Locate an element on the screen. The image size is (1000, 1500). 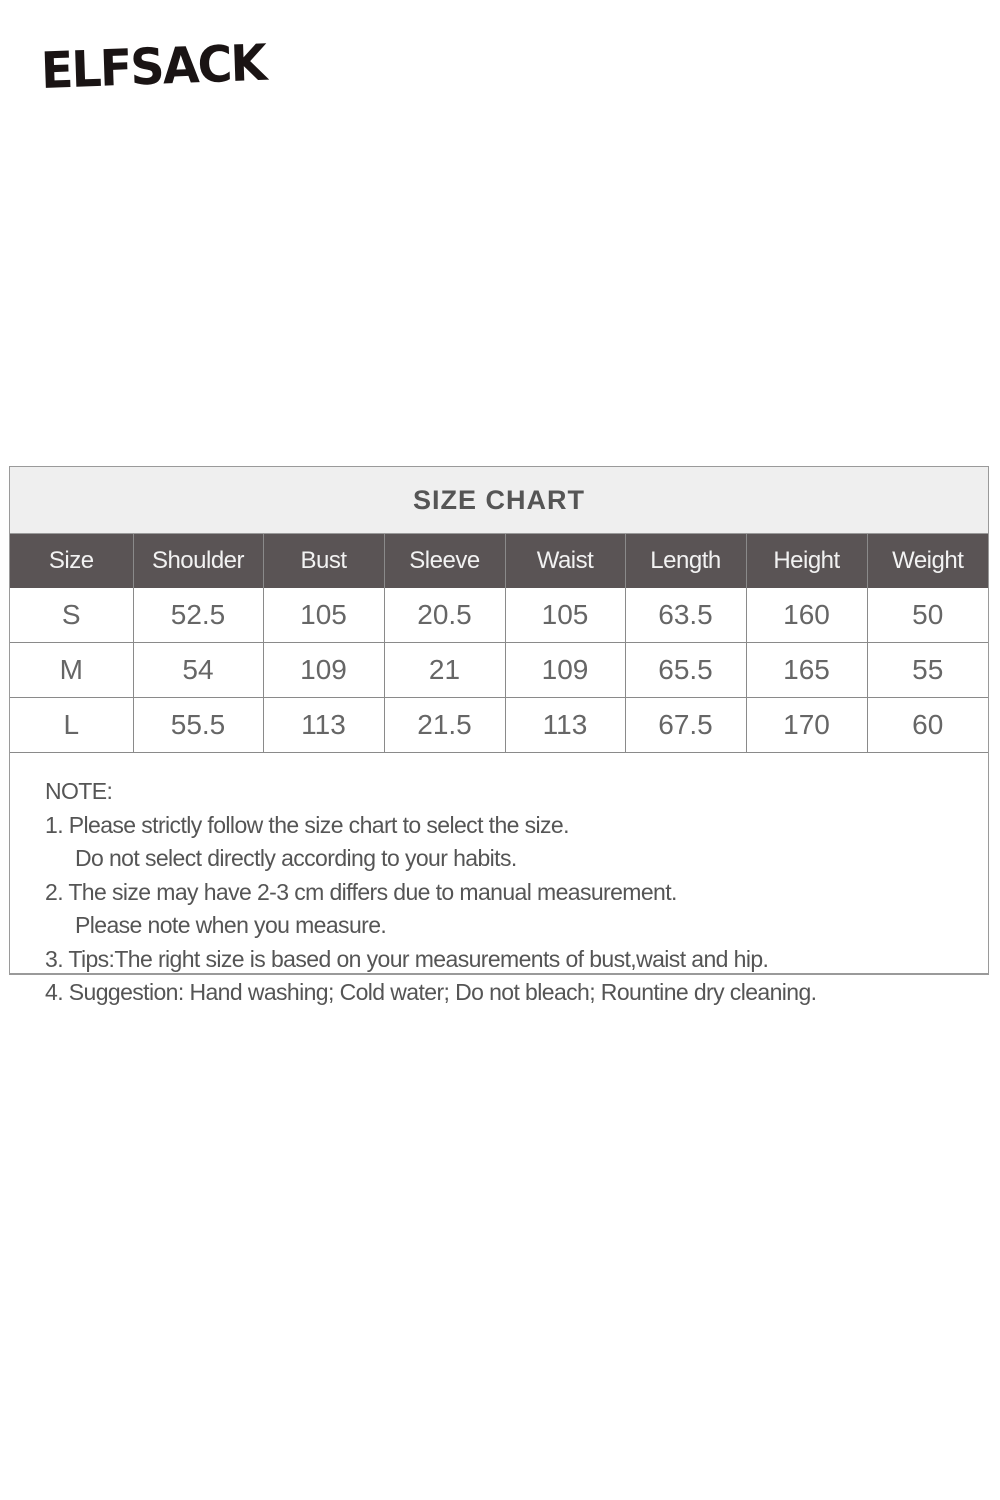
column-header: Waist is located at coordinates (565, 561).